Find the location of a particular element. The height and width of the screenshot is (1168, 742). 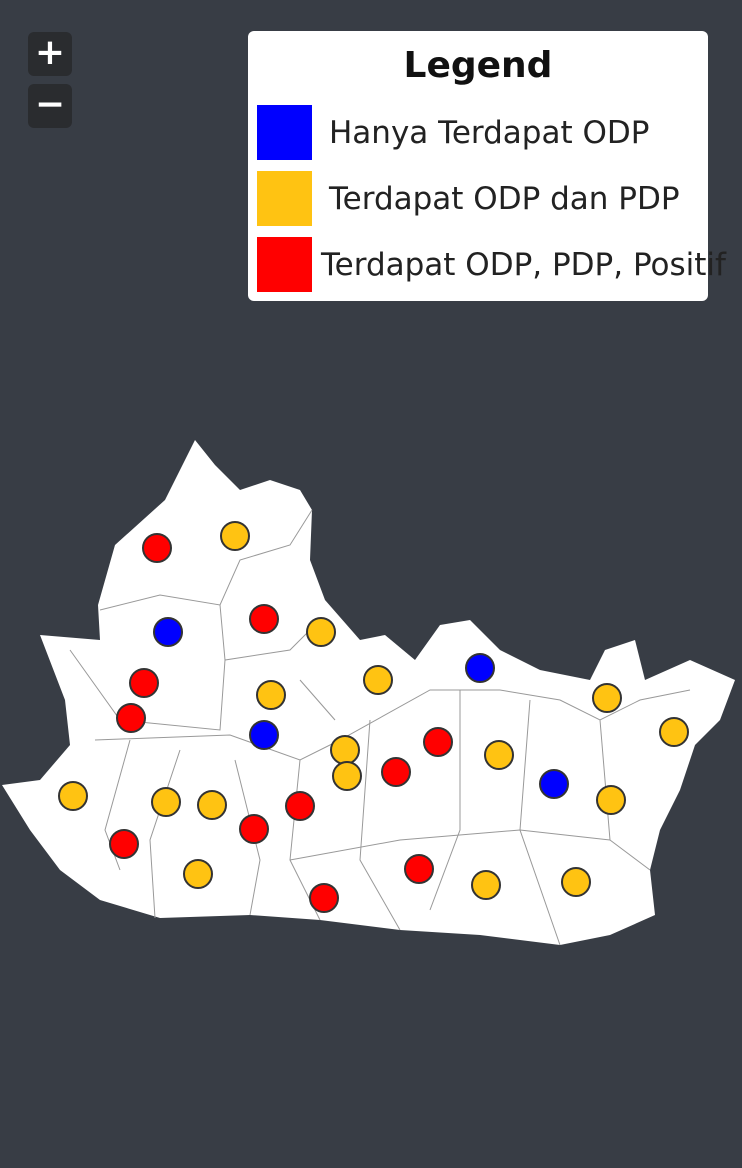

legend-label: Terdapat ODP, PDP, Positif is located at coordinates (523, 265).